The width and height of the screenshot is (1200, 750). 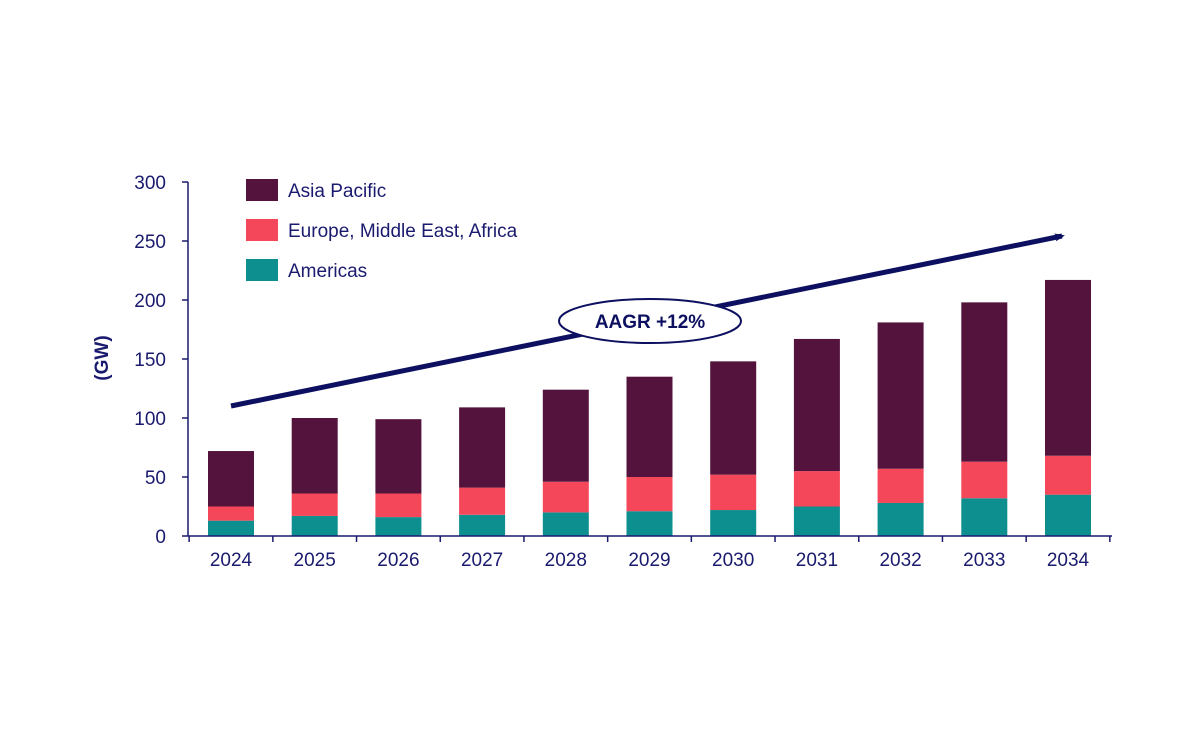 What do you see at coordinates (231, 560) in the screenshot?
I see `x-tick-label: 2024` at bounding box center [231, 560].